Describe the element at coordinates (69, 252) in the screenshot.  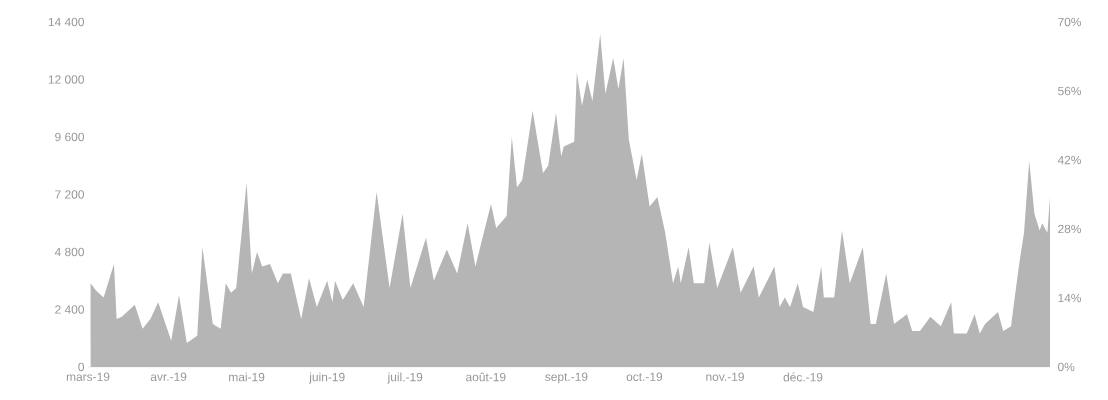
I see `y-tick-label: 4 800` at that location.